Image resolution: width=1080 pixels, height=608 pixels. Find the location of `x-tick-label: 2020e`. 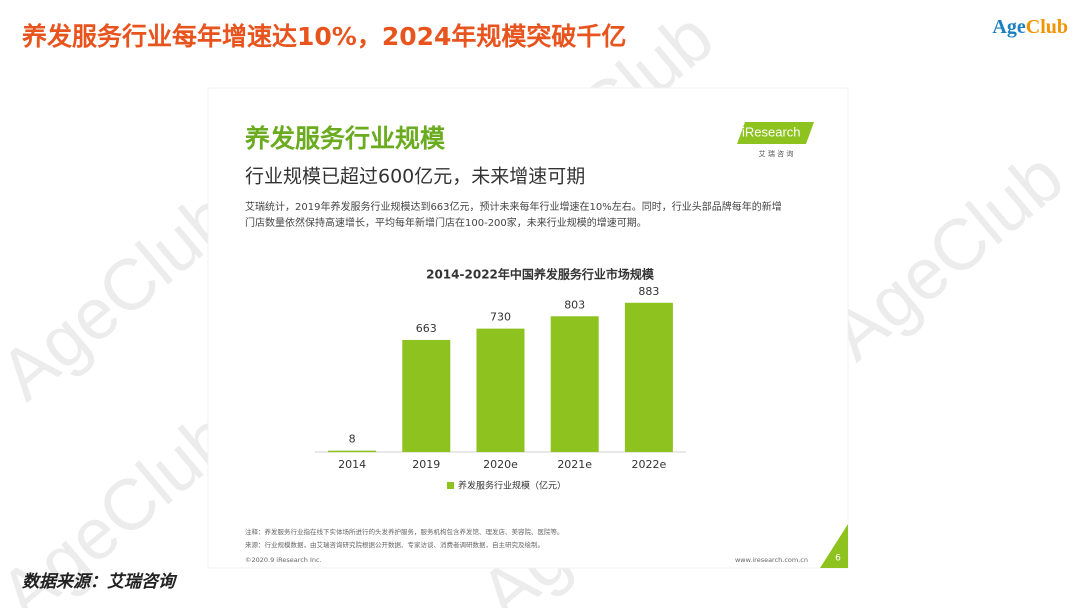

x-tick-label: 2020e is located at coordinates (500, 464).